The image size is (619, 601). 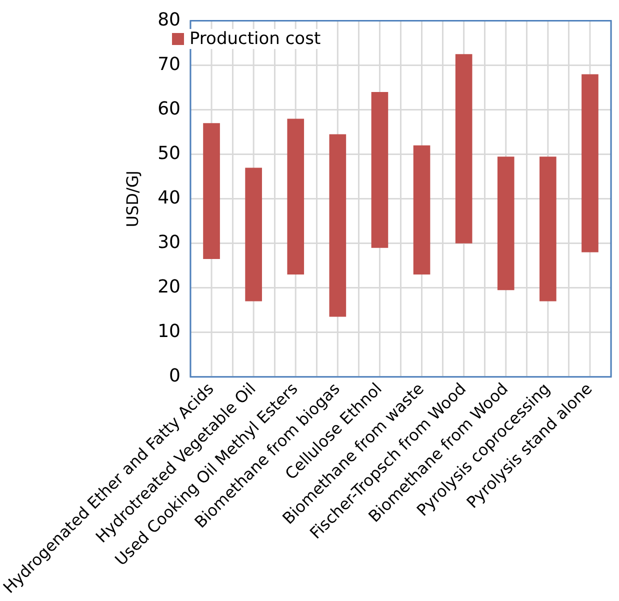 What do you see at coordinates (255, 38) in the screenshot?
I see `legend-label: Production cost` at bounding box center [255, 38].